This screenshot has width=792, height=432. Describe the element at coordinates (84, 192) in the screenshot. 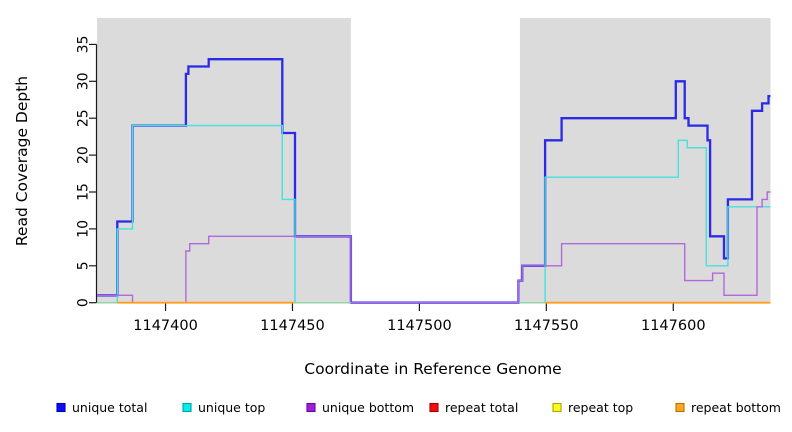

I see `y-tick-label: 15` at that location.